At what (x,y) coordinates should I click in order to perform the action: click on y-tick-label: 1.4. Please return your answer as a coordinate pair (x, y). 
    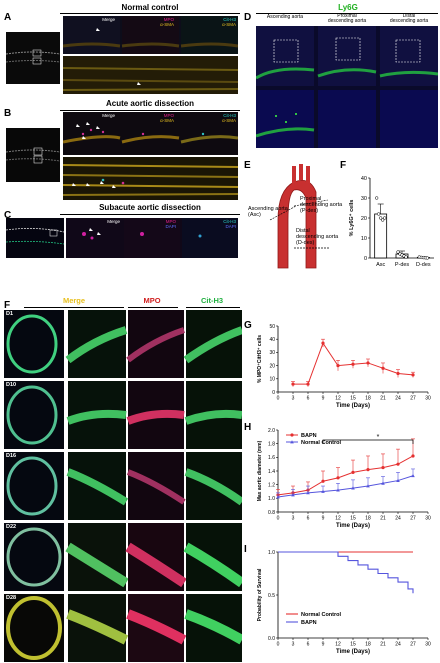
    Looking at the image, I should click on (271, 472).